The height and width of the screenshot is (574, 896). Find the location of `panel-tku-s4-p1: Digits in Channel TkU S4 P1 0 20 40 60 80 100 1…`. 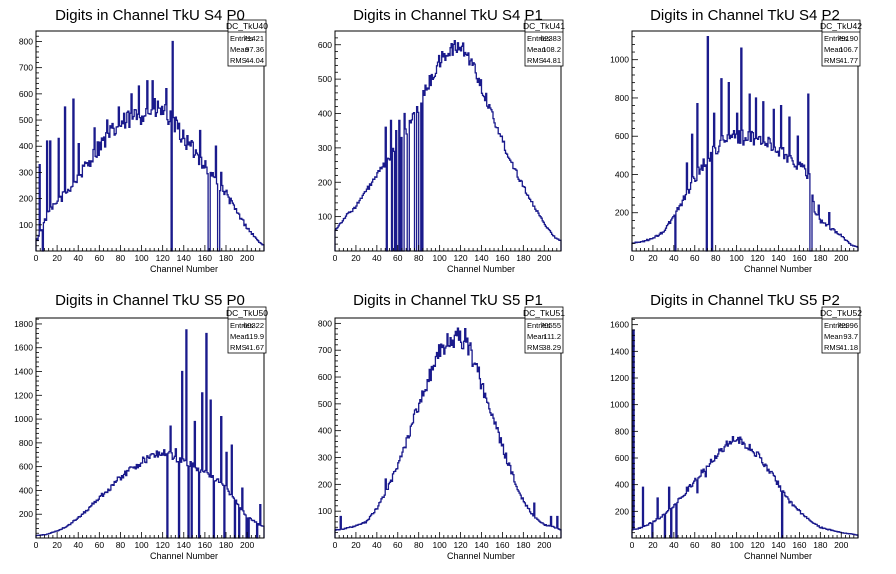

panel-tku-s4-p1: Digits in Channel TkU S4 P1 0 20 40 60 80 100 1… is located at coordinates (441, 140).